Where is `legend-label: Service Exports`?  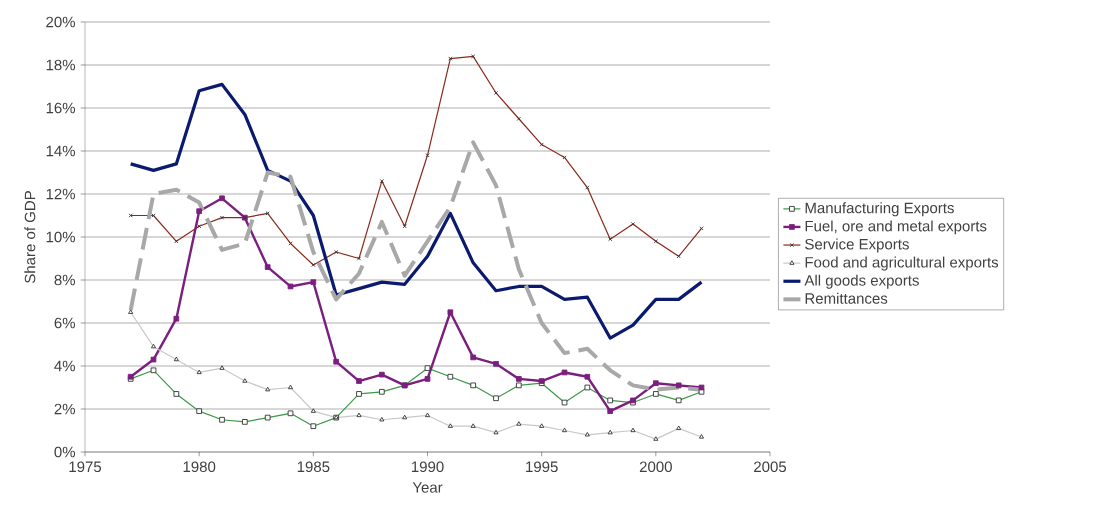 legend-label: Service Exports is located at coordinates (857, 245).